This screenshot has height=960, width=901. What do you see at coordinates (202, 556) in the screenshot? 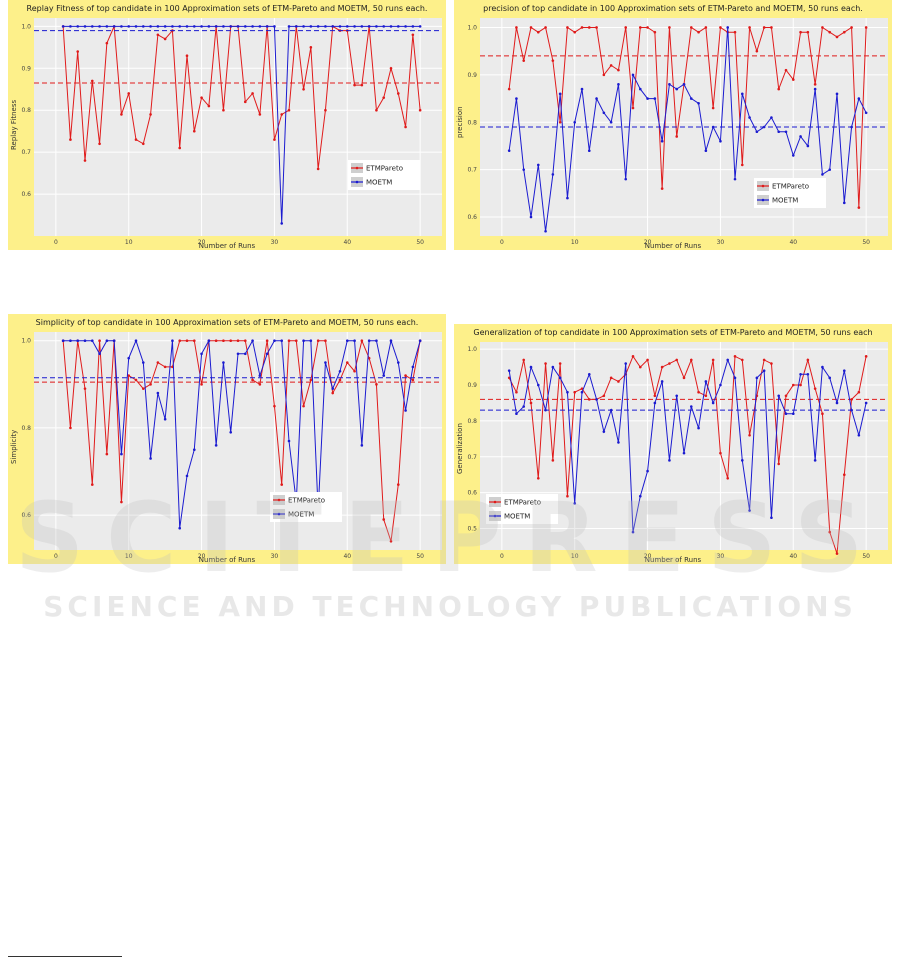
I see `x-tick-label: 20` at bounding box center [202, 556].